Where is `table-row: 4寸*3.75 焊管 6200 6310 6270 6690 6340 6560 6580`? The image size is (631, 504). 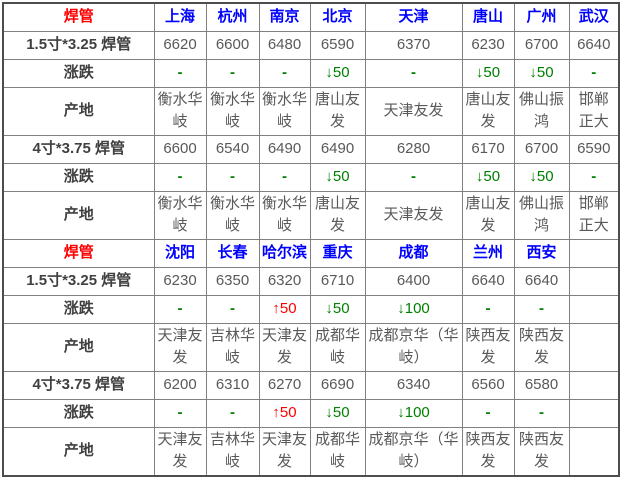
table-row: 4寸*3.75 焊管 6200 6310 6270 6690 6340 6560 6580 is located at coordinates (311, 385).